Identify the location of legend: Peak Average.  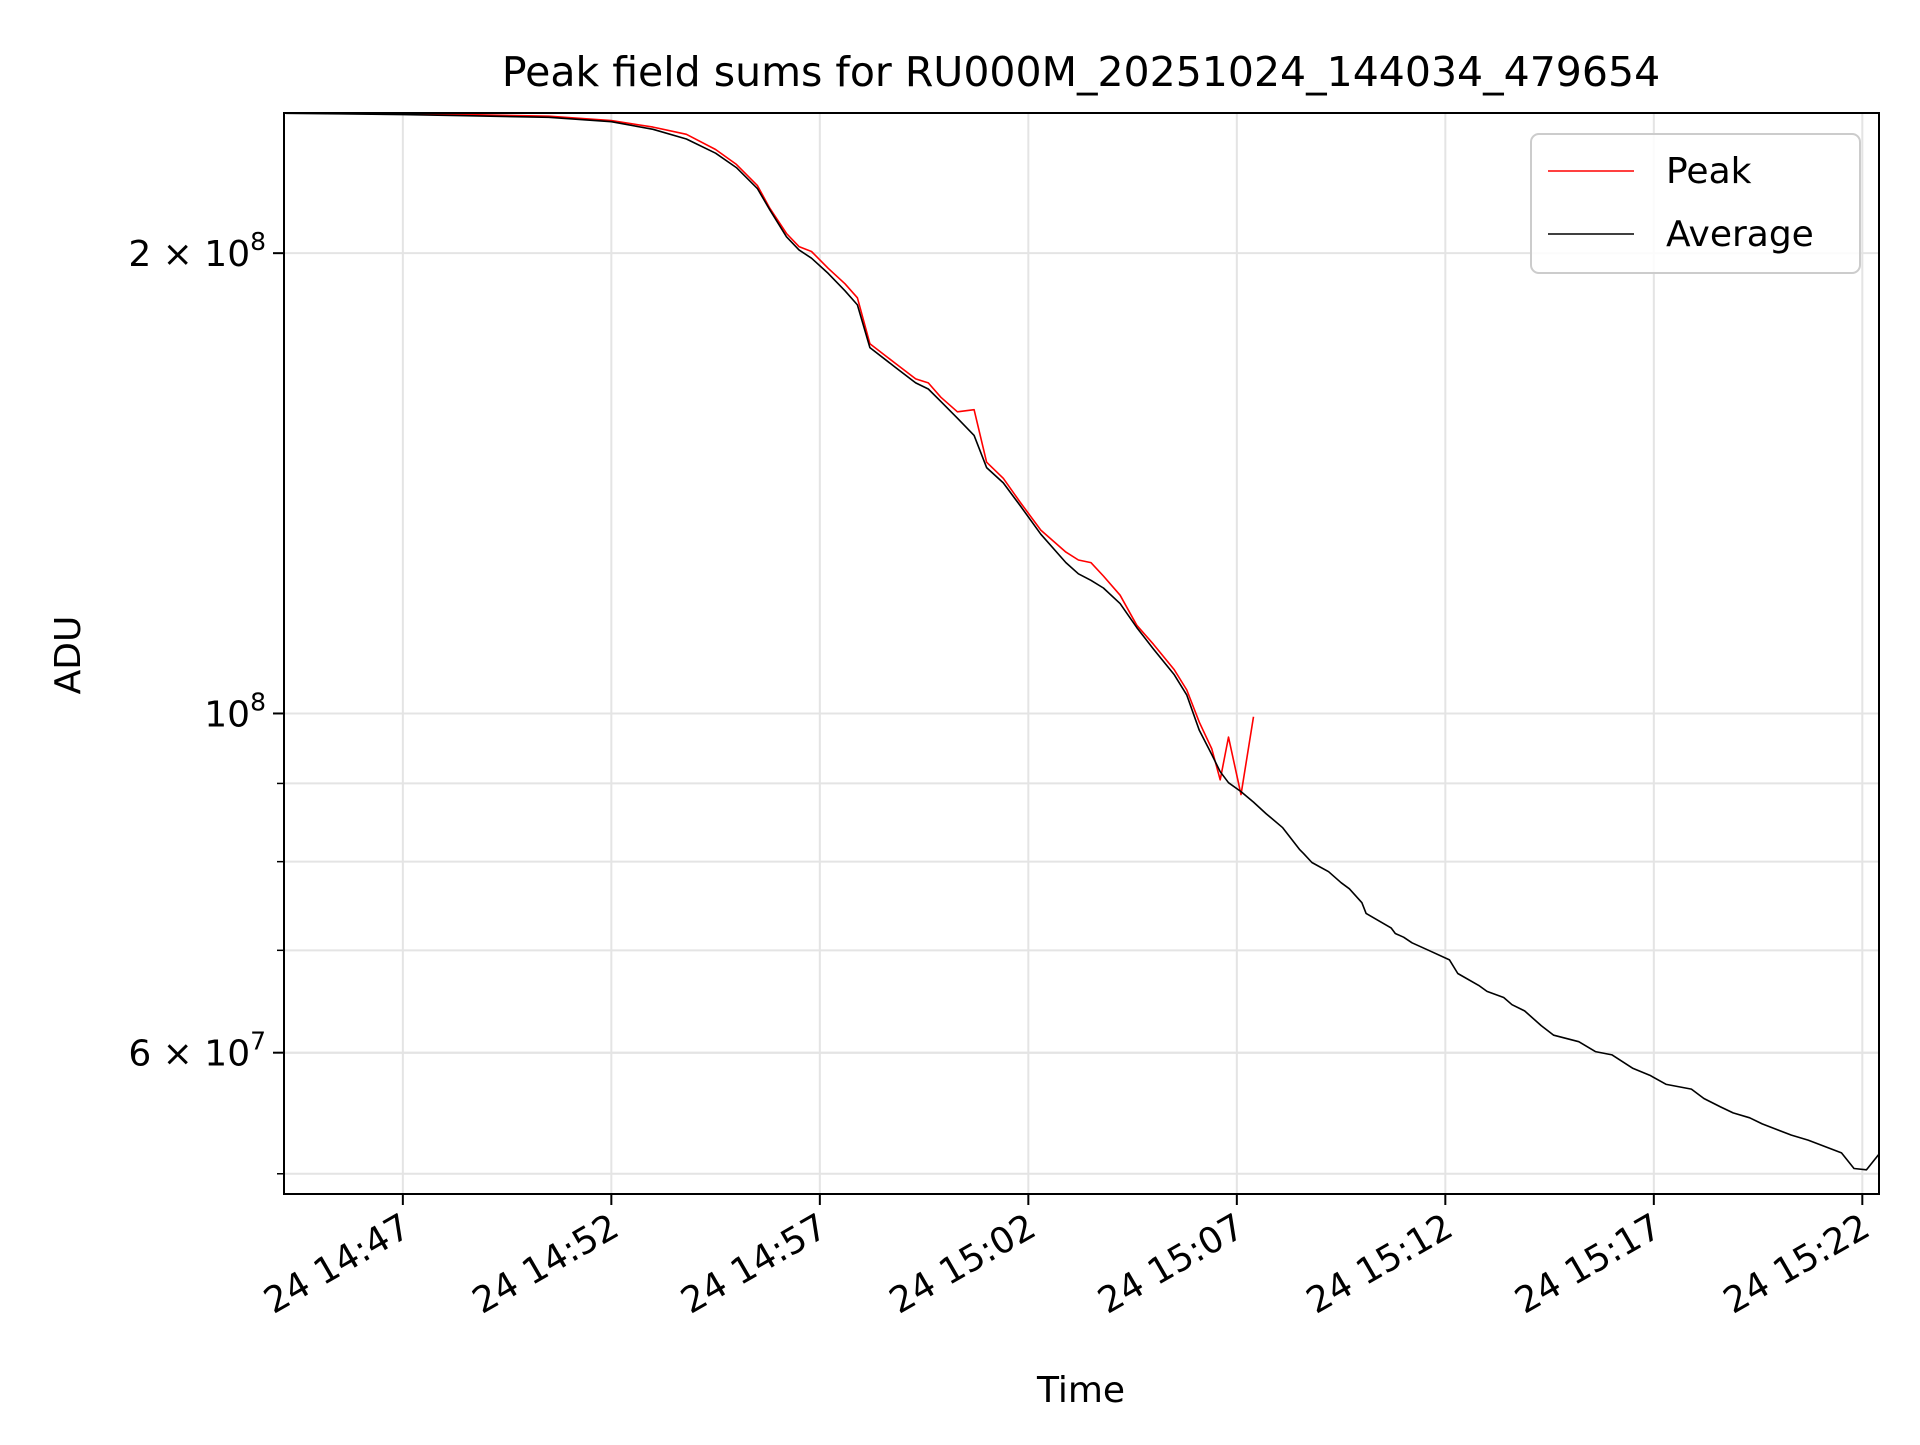
(1695, 203).